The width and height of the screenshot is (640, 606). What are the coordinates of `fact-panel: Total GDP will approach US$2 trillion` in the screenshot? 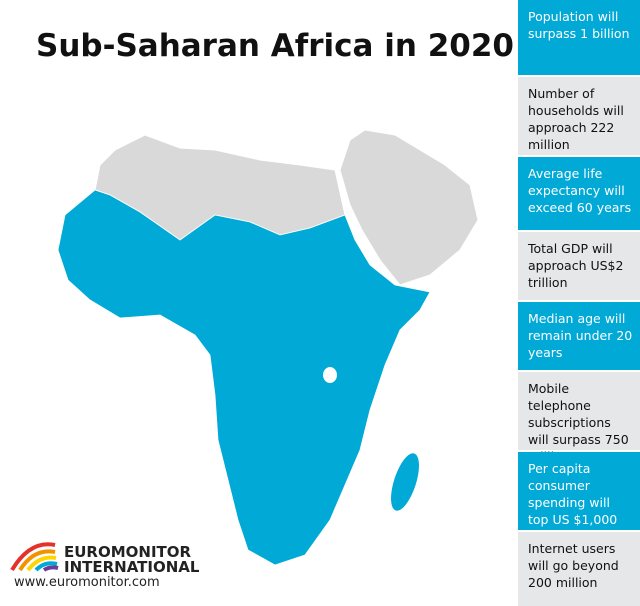 It's located at (579, 266).